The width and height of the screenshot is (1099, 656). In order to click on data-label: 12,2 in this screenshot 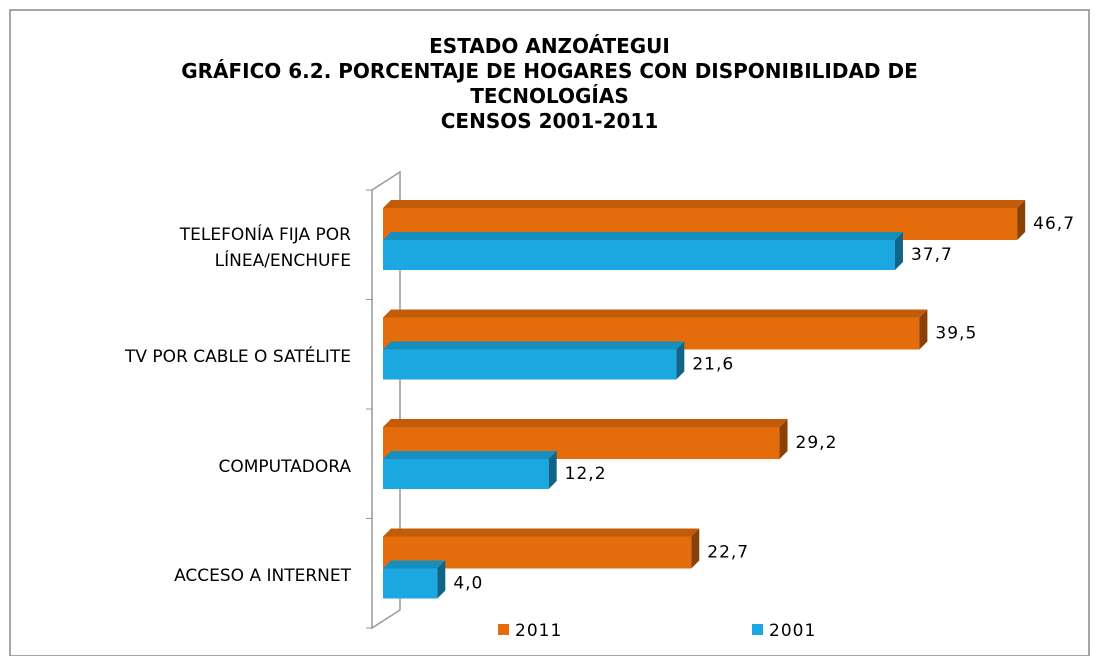, I will do `click(586, 474)`.